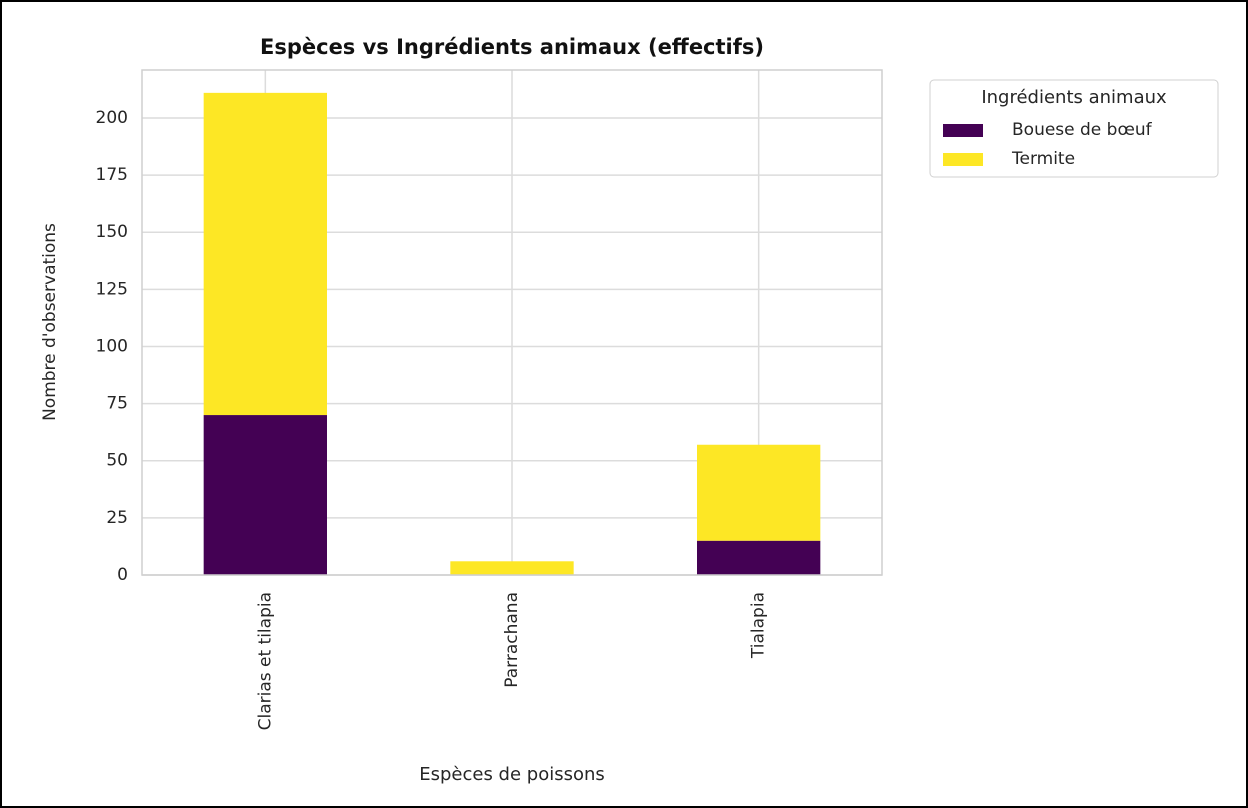  Describe the element at coordinates (1082, 130) in the screenshot. I see `legend-label: Bouese de bœuf` at that location.